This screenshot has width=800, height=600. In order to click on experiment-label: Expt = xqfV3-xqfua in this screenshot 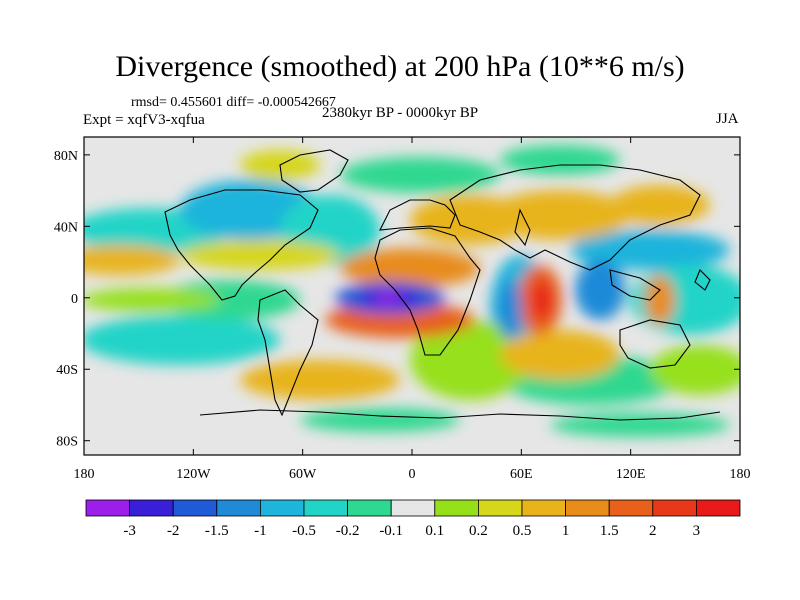, I will do `click(144, 120)`.